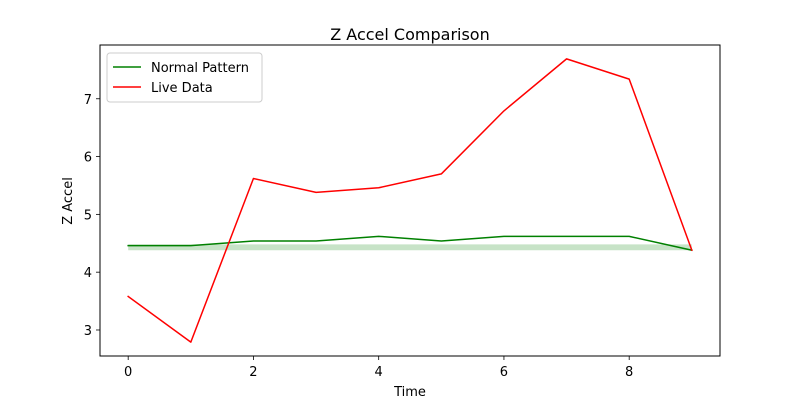  Describe the element at coordinates (128, 372) in the screenshot. I see `x-tick-label: 0` at that location.